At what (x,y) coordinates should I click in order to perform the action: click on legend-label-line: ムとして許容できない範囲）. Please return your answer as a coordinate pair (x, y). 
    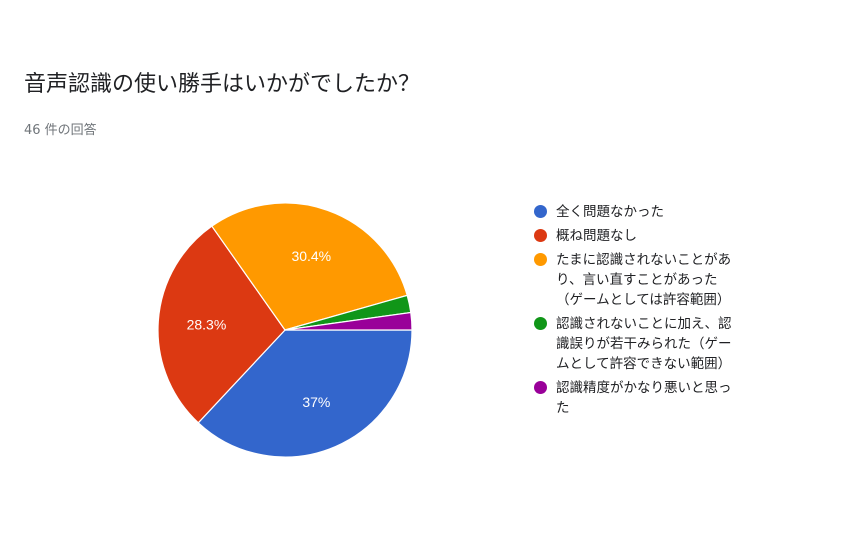
    Looking at the image, I should click on (644, 364).